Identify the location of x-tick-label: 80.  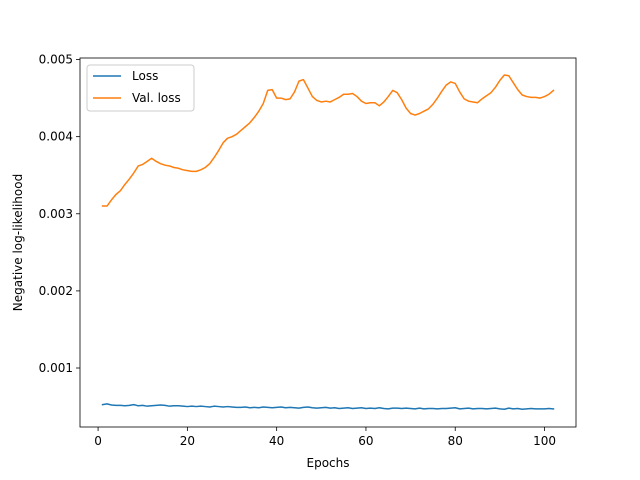
(455, 441).